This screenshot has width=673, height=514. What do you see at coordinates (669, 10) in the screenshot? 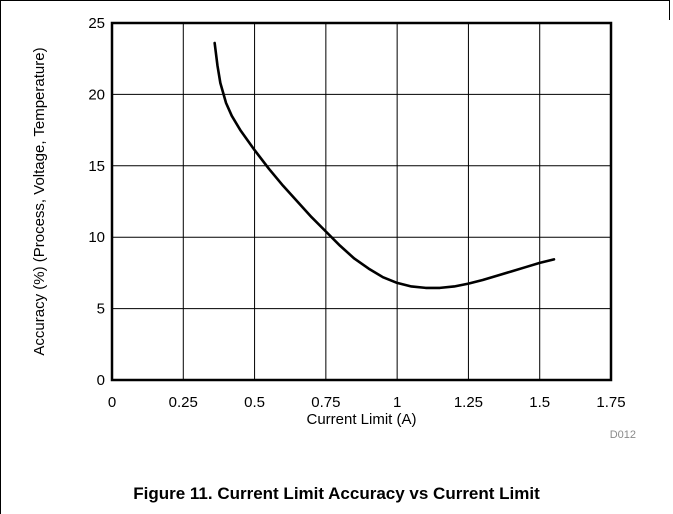
I see `right-border` at bounding box center [669, 10].